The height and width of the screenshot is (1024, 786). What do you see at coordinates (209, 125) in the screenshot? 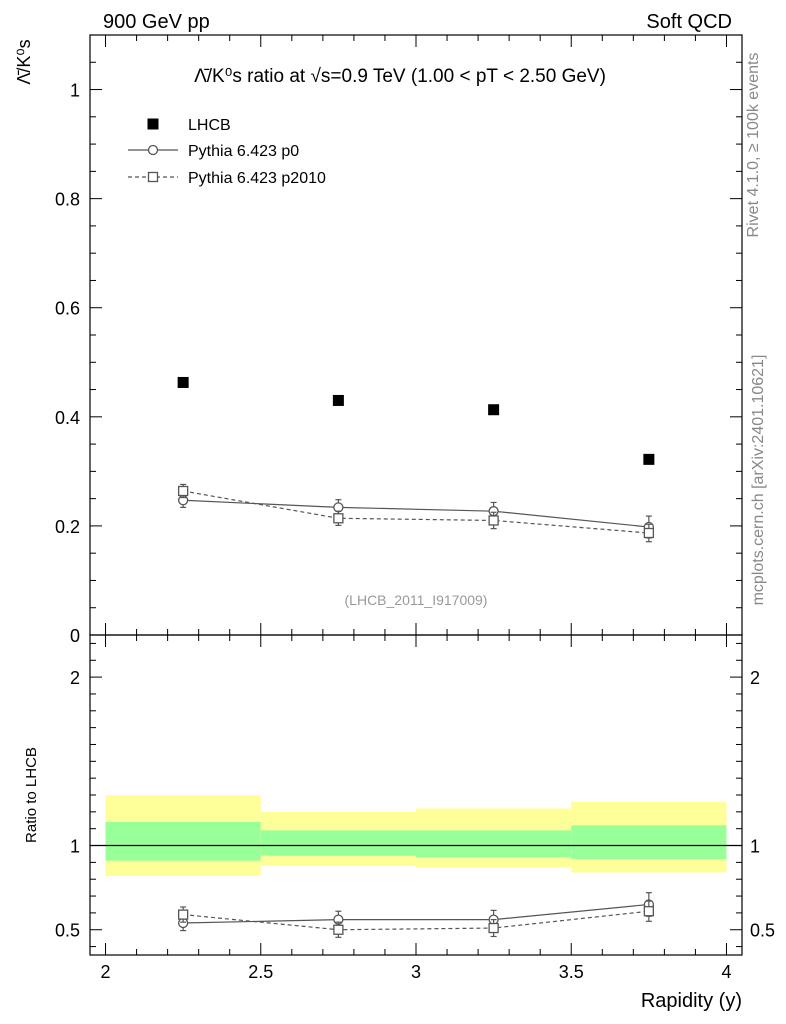
I see `legend-data-label: LHCB` at bounding box center [209, 125].